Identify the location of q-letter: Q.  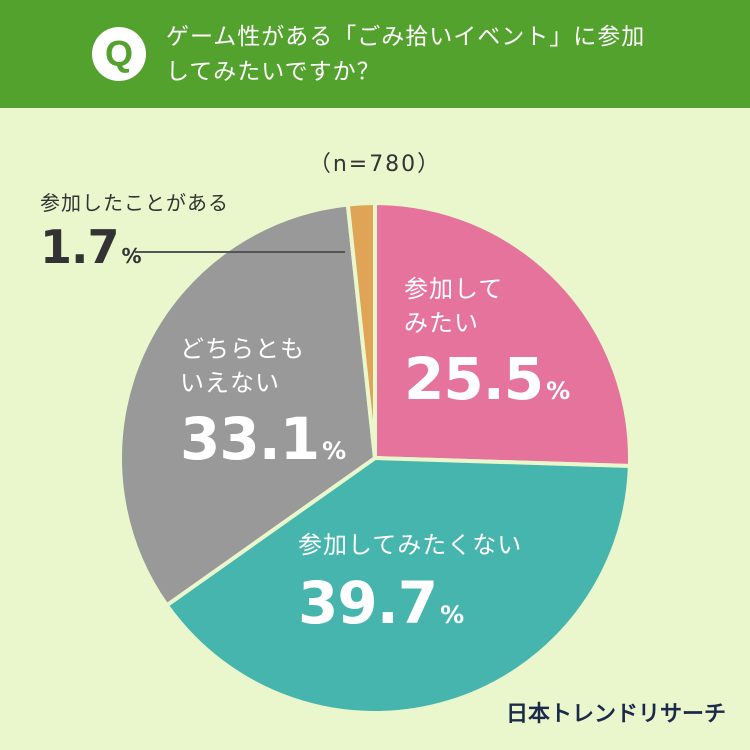
(118, 53).